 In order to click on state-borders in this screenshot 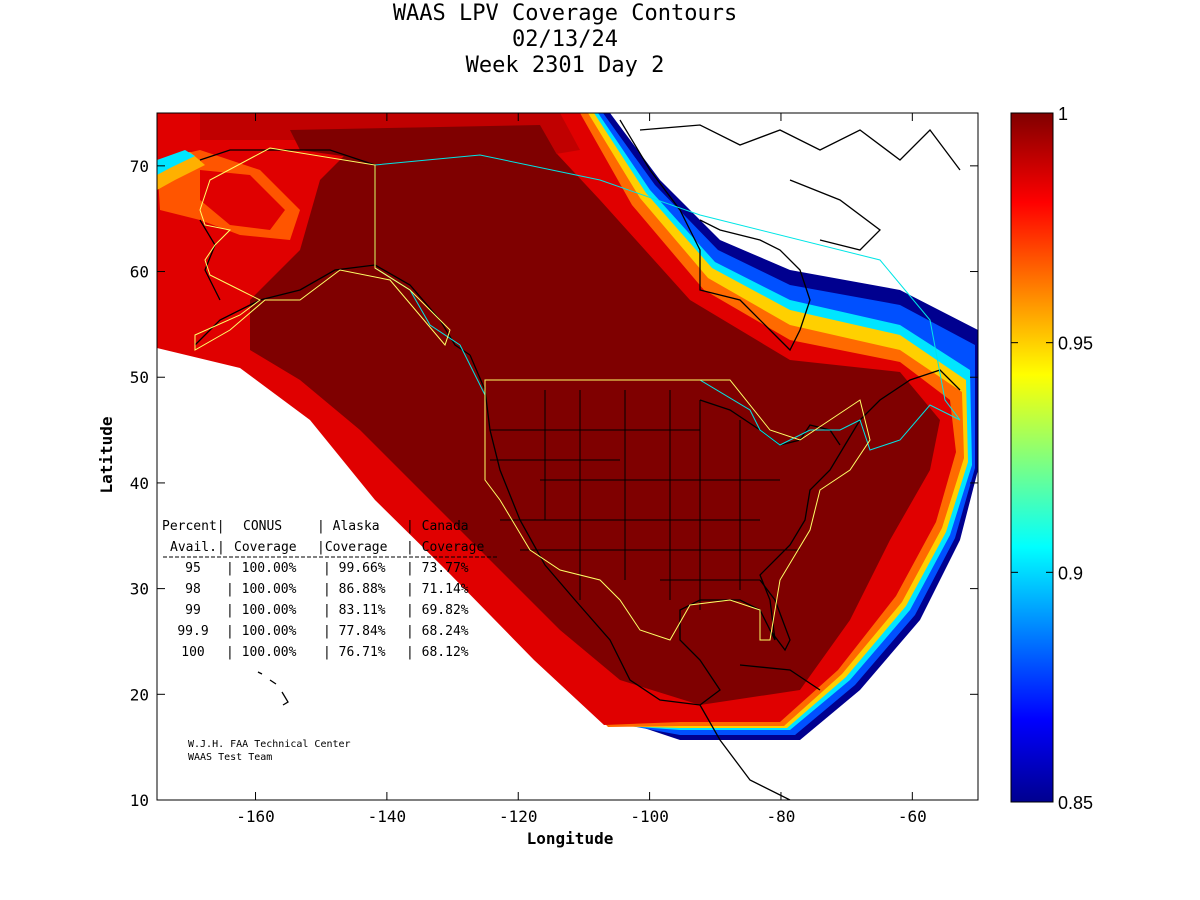, I will do `click(645, 500)`.